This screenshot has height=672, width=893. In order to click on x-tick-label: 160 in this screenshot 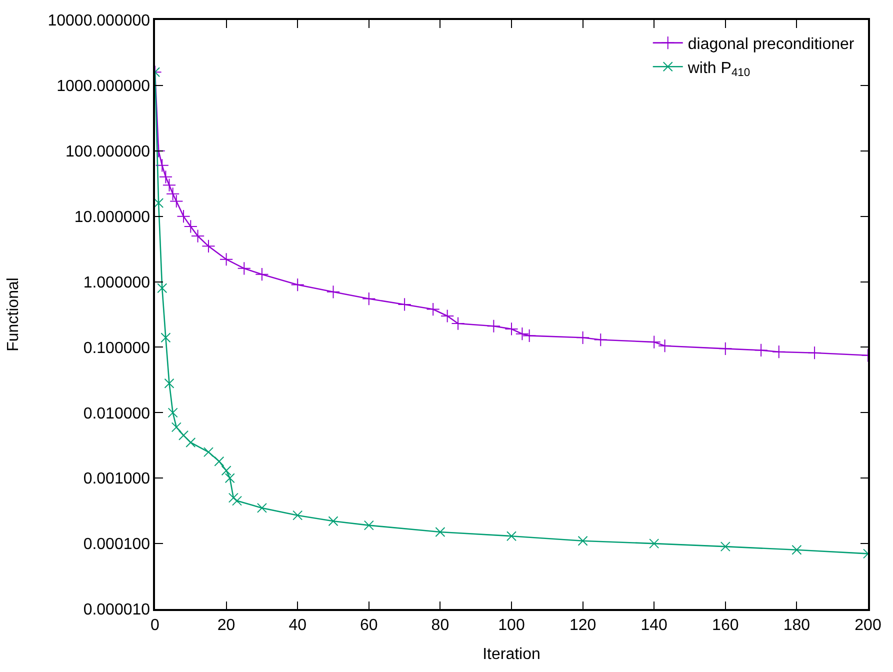, I will do `click(725, 625)`.